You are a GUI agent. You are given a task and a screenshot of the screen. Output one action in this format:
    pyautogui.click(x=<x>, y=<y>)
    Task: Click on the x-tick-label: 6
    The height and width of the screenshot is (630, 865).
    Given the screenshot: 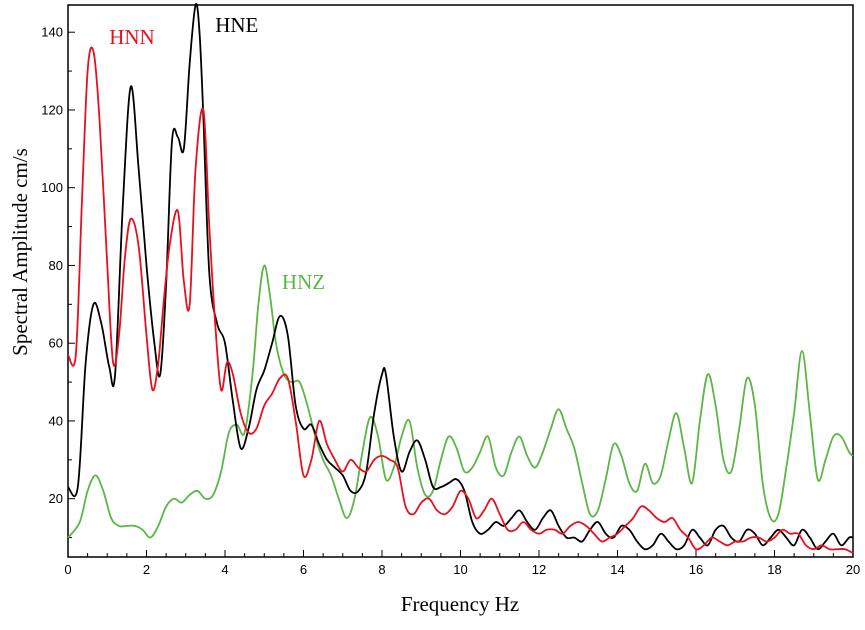 What is the action you would take?
    pyautogui.click(x=303, y=569)
    